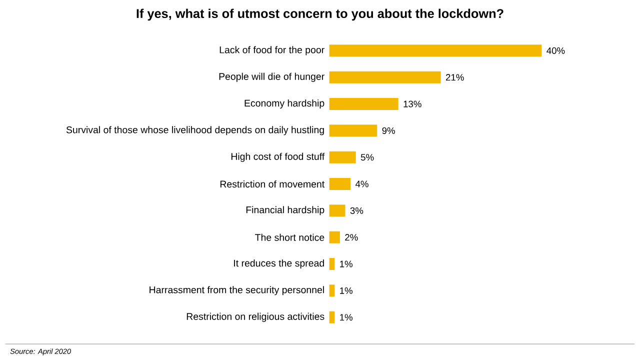 The image size is (640, 360). Describe the element at coordinates (271, 77) in the screenshot. I see `y-tick-label: People will die of hunger` at that location.